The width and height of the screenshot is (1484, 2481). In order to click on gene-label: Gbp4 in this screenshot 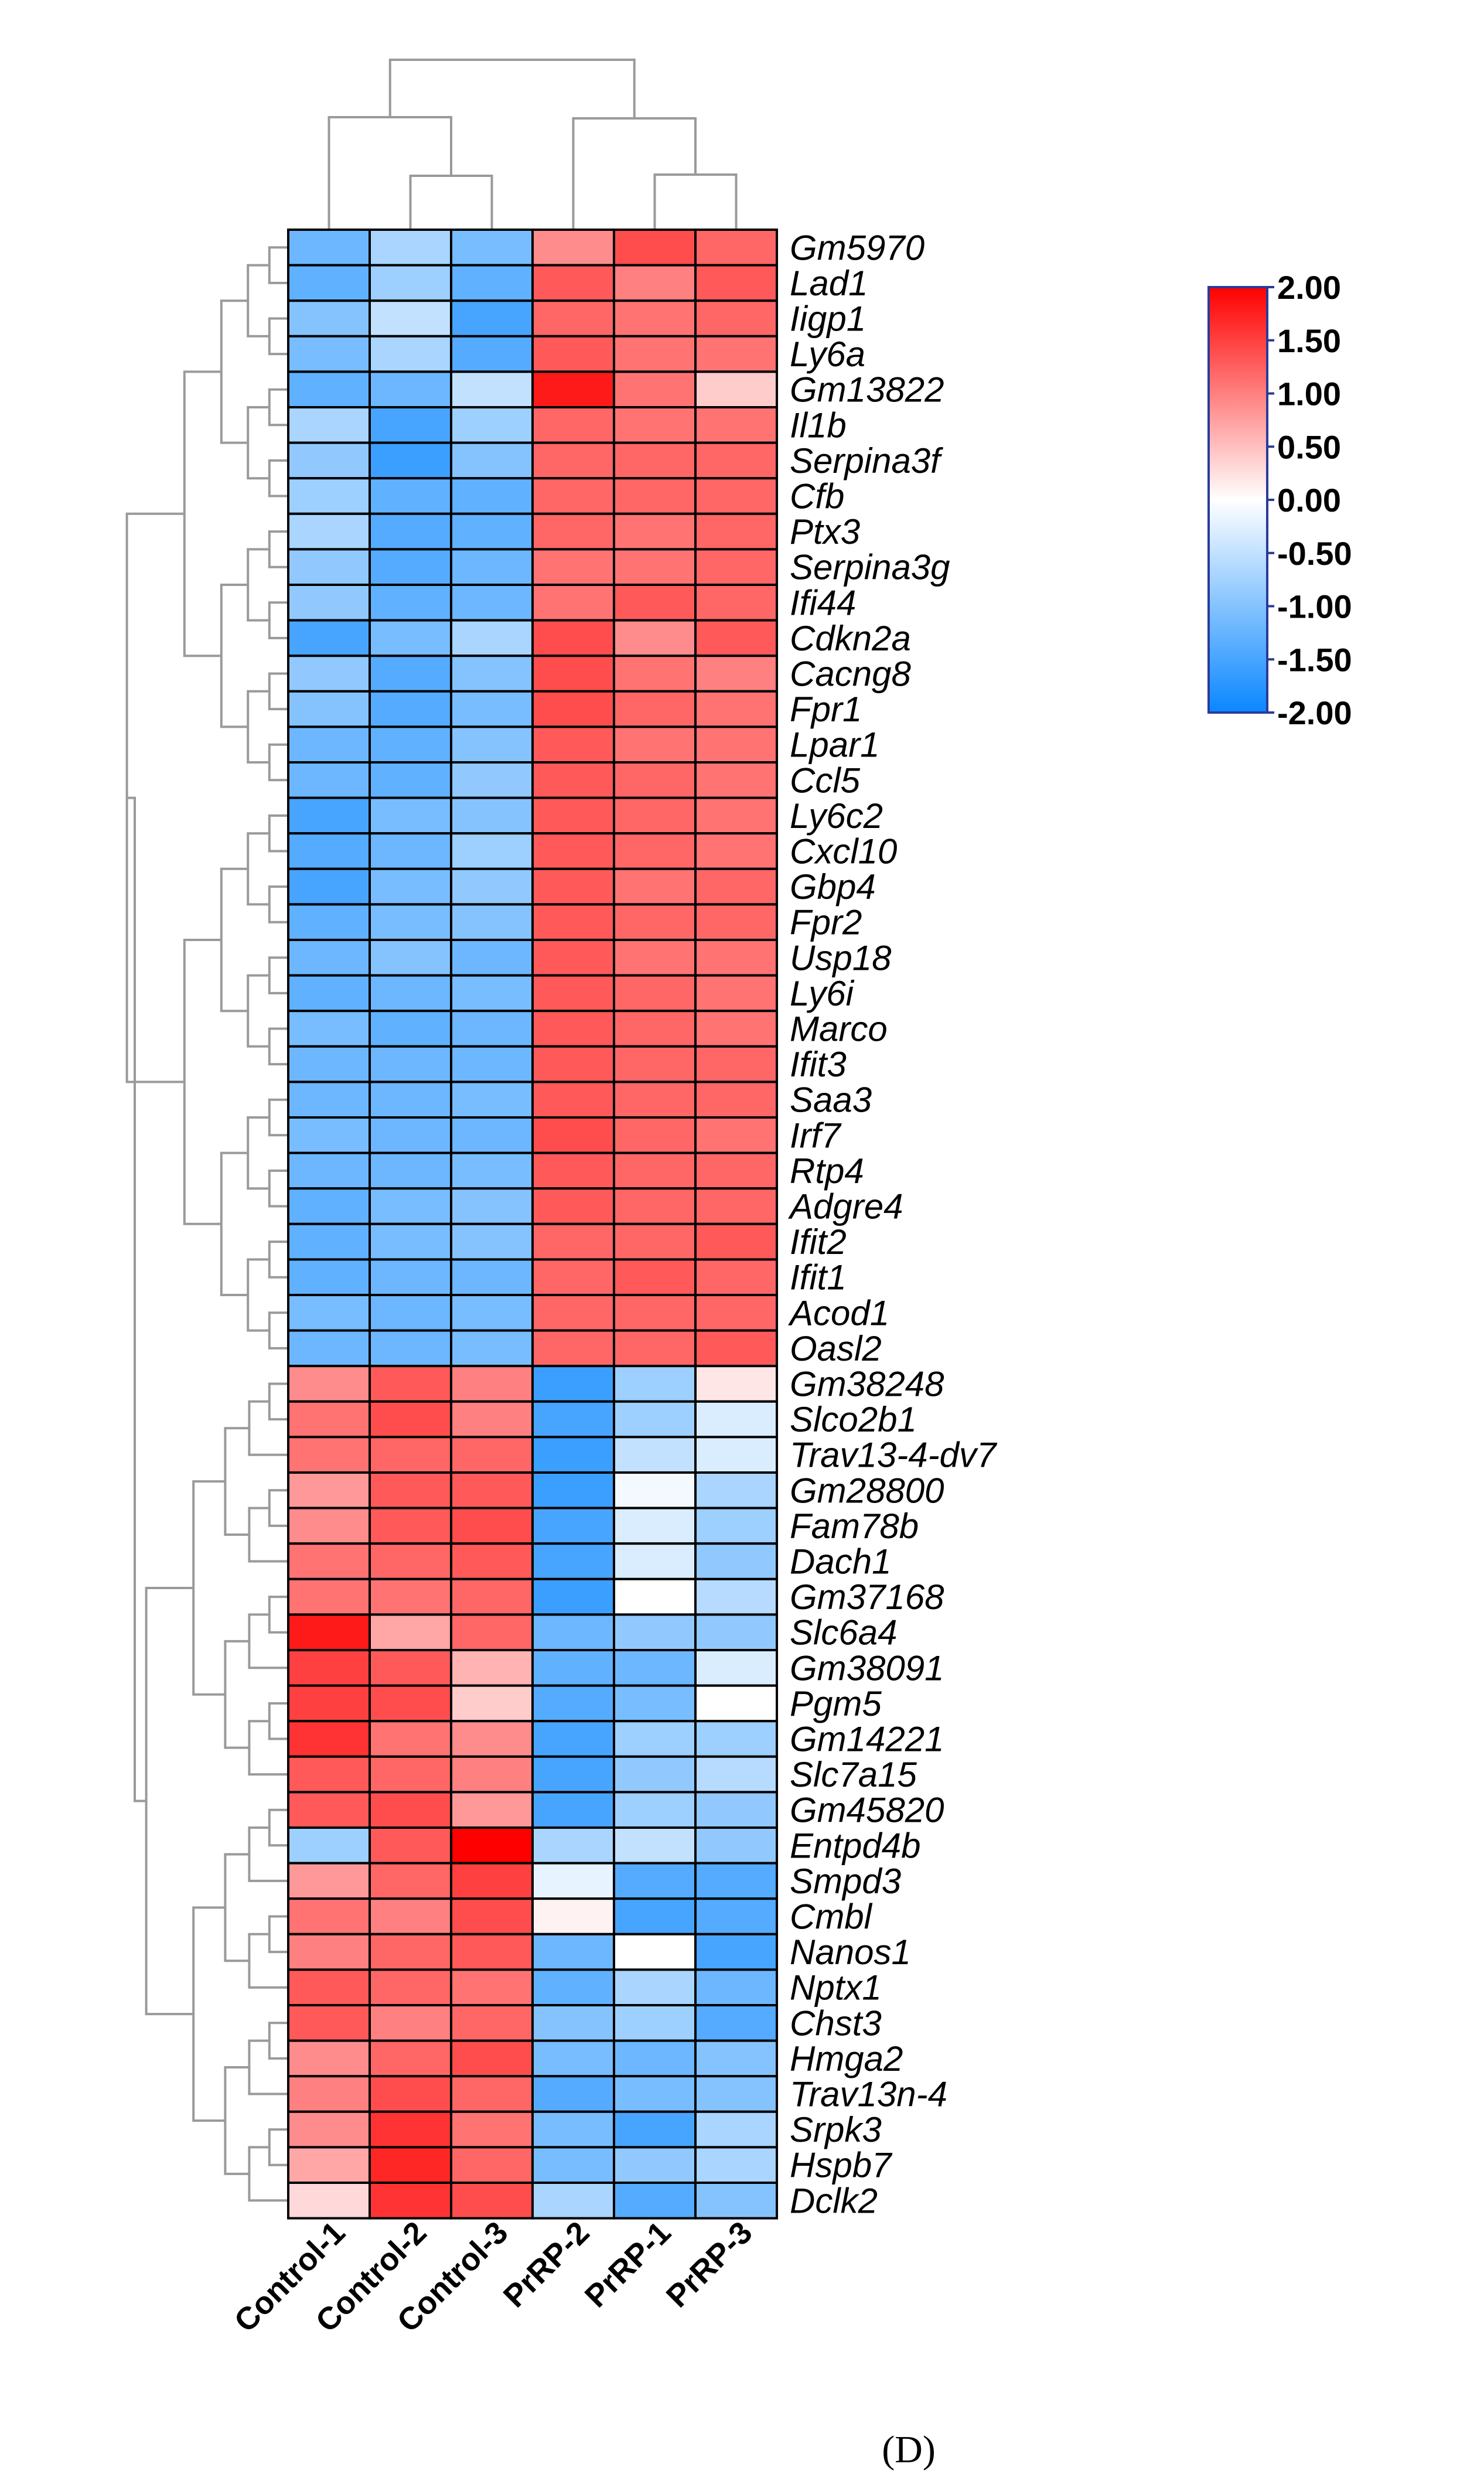, I will do `click(833, 886)`.